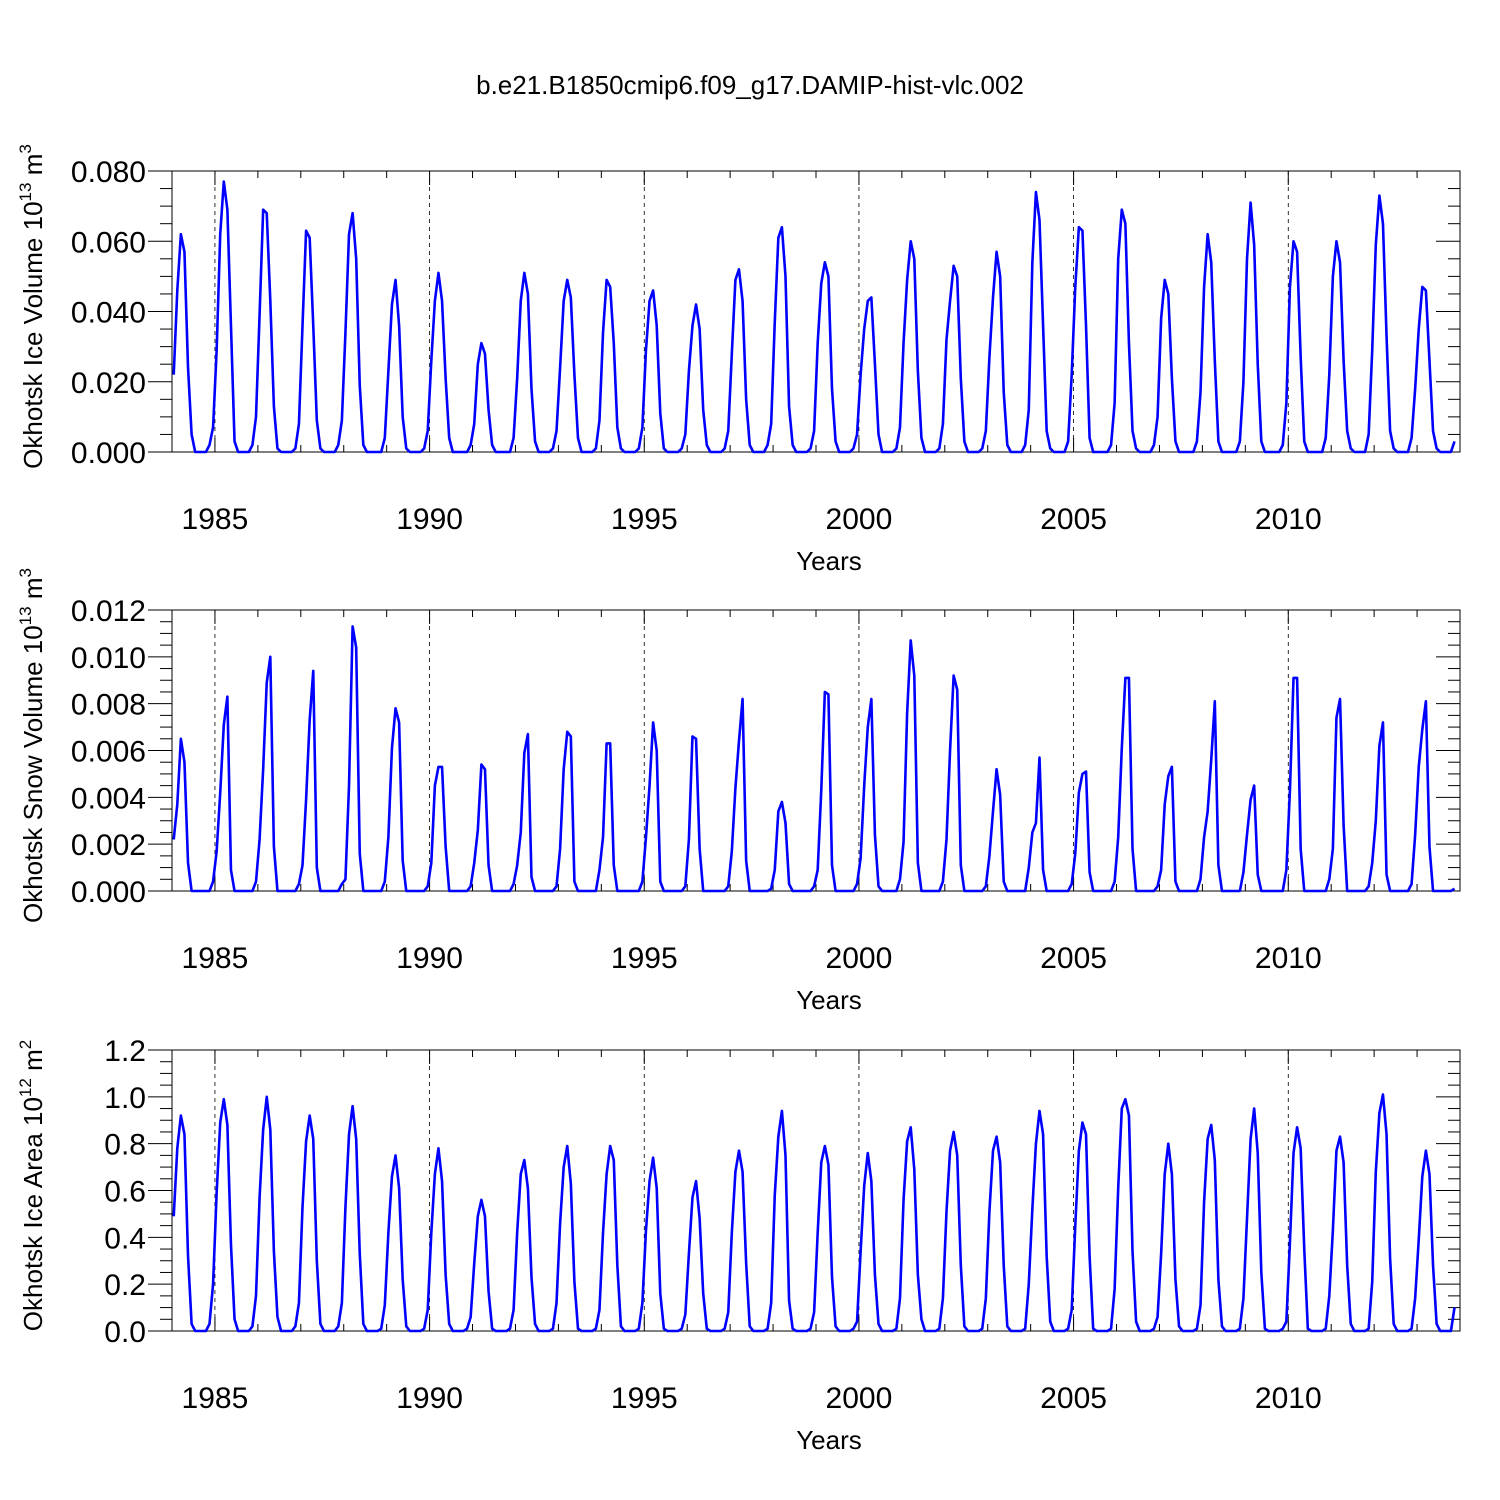 The height and width of the screenshot is (1500, 1500). I want to click on y-label-text: Okhotsk Snow Volume 10, so click(33, 774).